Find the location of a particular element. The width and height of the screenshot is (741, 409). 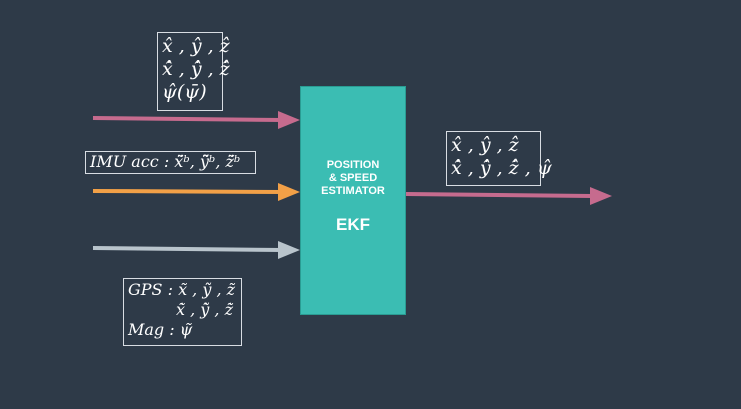

mag-heading-text: Mag : ψ̃ is located at coordinates (160, 329).